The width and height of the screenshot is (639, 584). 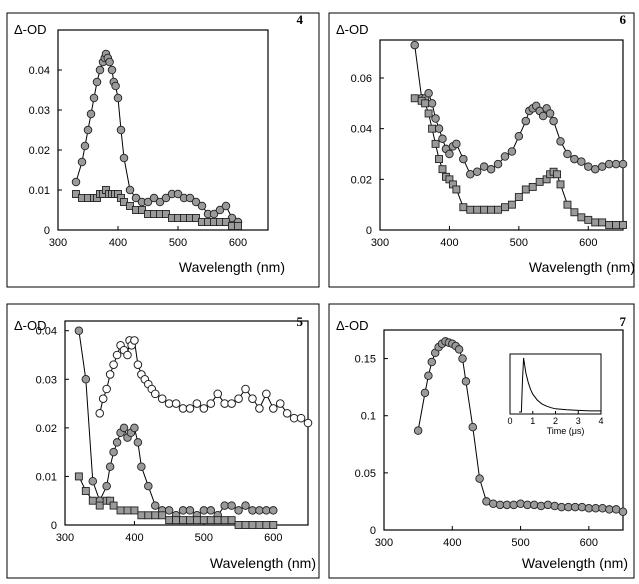 I want to click on inset-x-axis-label: Time (μs), so click(x=566, y=431).